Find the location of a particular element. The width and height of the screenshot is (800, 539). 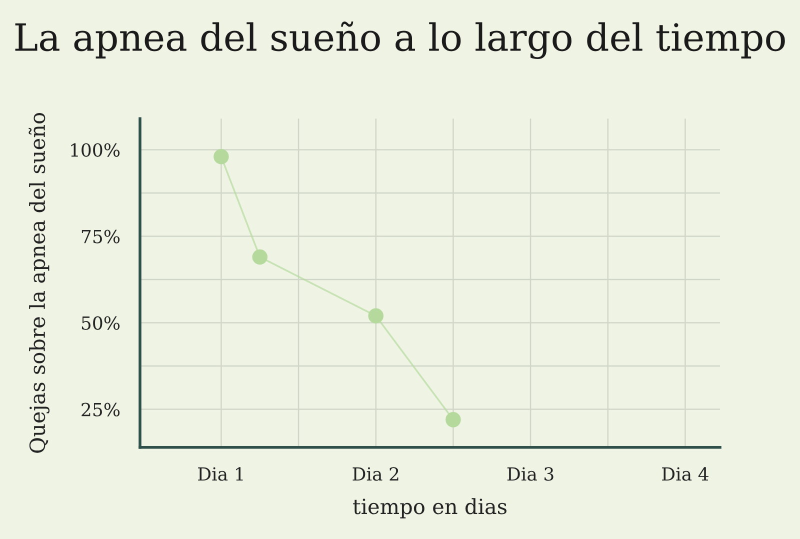

x-tick-label: Dia 3 is located at coordinates (530, 474).